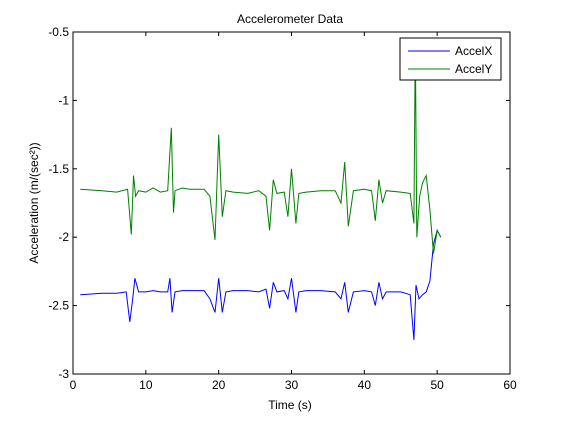 Image resolution: width=561 pixels, height=425 pixels. Describe the element at coordinates (450, 59) in the screenshot. I see `legend: AccelX AccelY` at that location.